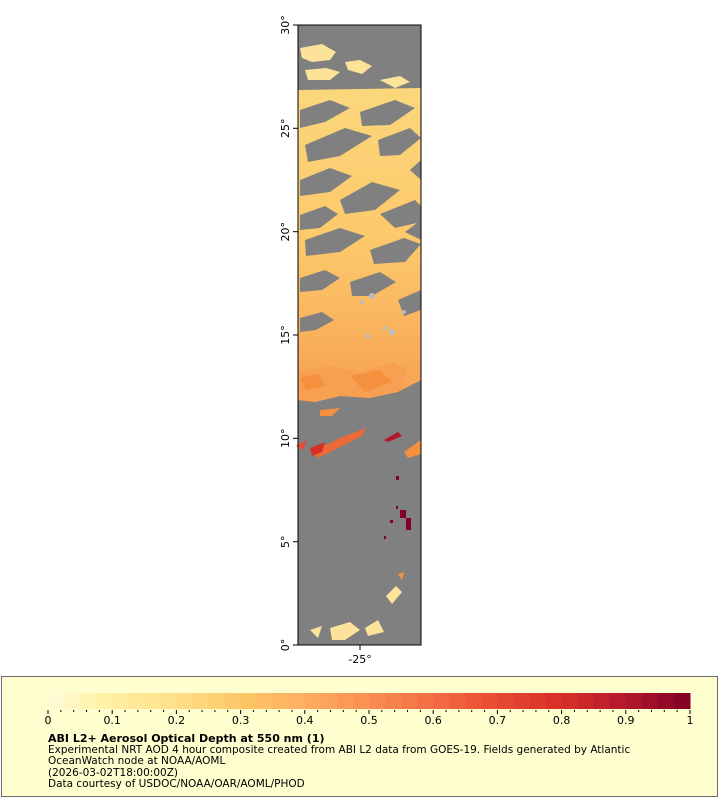 The width and height of the screenshot is (720, 800). What do you see at coordinates (305, 720) in the screenshot?
I see `cbar-label-4: 0.4` at bounding box center [305, 720].